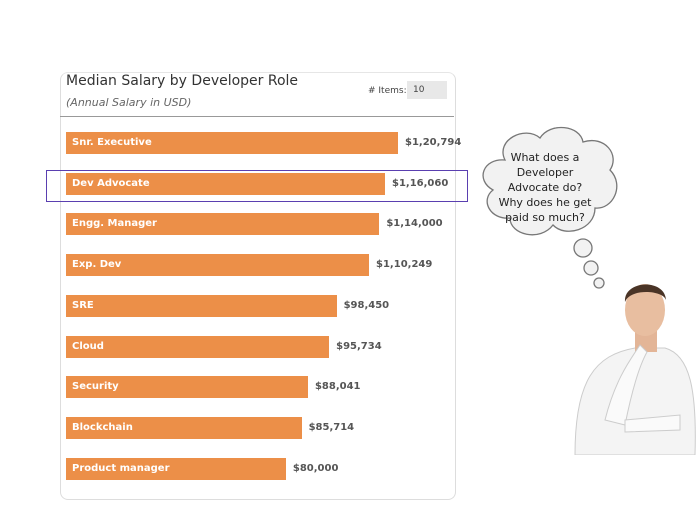  What do you see at coordinates (404, 265) in the screenshot?
I see `data-label: $1,10,249` at bounding box center [404, 265].